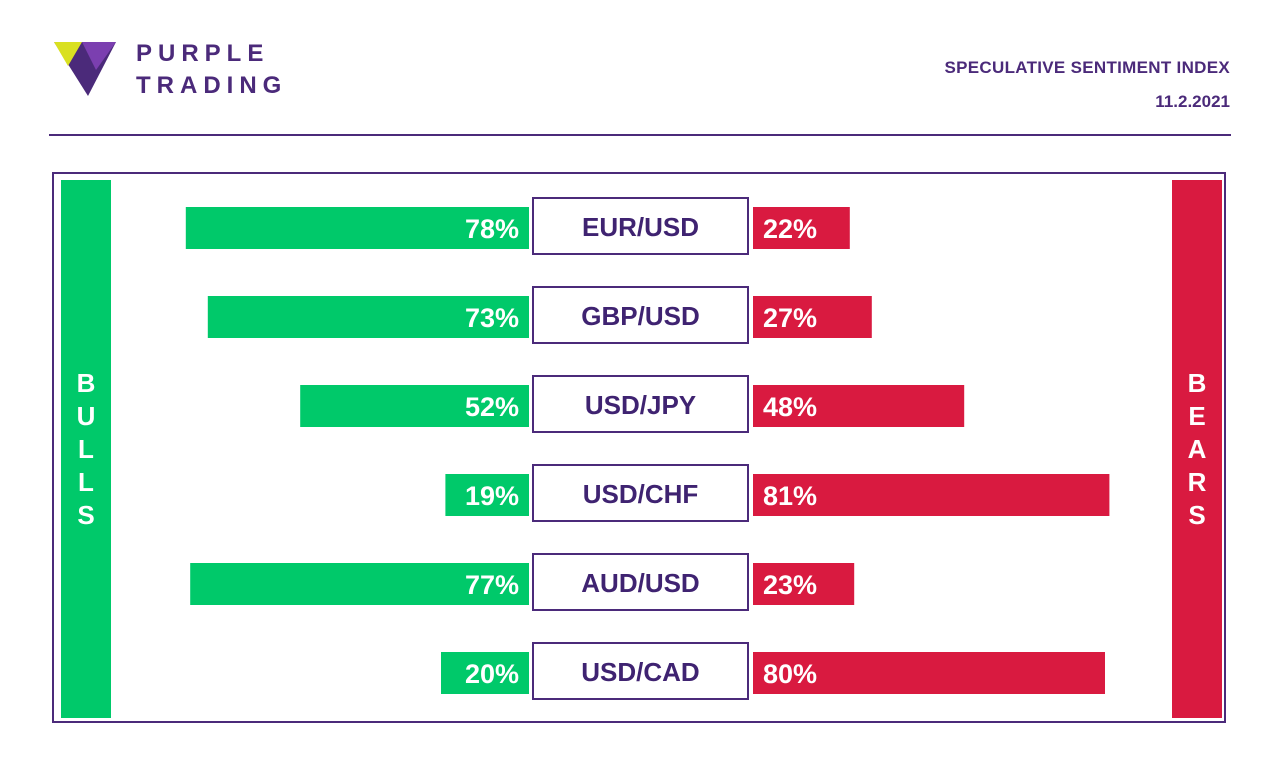 This screenshot has width=1280, height=780. Describe the element at coordinates (86, 415) in the screenshot. I see `bulls-letter: U` at that location.